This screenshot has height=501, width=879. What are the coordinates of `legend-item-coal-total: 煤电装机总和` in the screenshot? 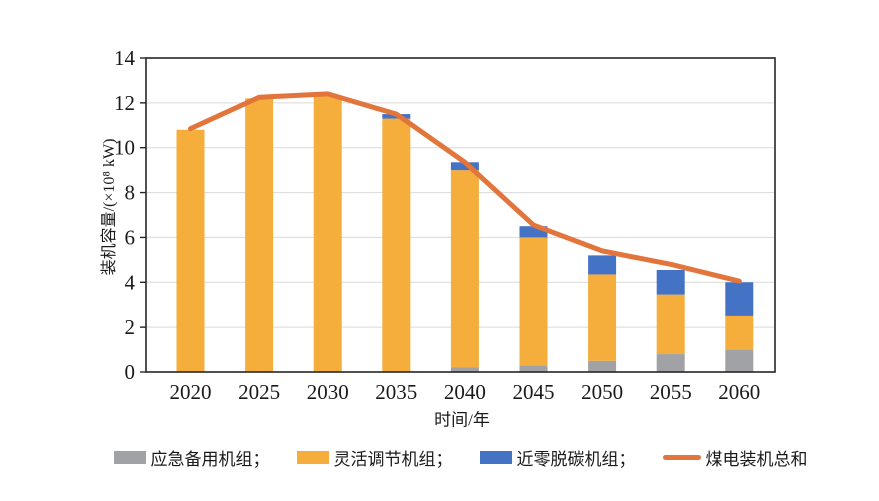 It's located at (735, 457).